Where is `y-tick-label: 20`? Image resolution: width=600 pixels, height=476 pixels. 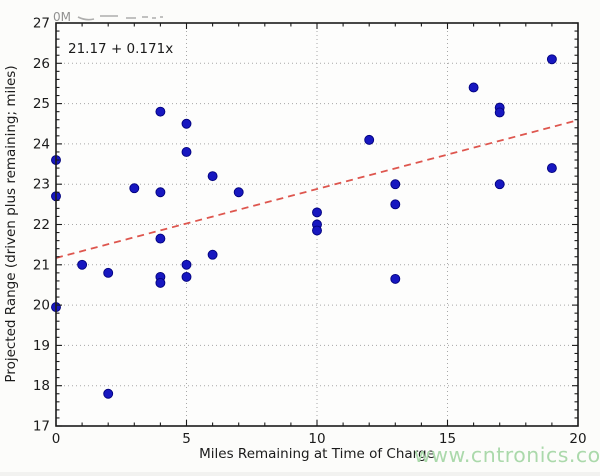
y-tick-label: 20 is located at coordinates (41, 306).